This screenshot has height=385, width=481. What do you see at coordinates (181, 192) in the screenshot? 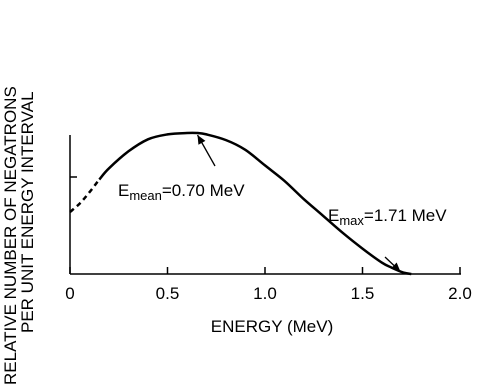
I see `annotation-label-0: Emean=0.70 MeV` at bounding box center [181, 192].